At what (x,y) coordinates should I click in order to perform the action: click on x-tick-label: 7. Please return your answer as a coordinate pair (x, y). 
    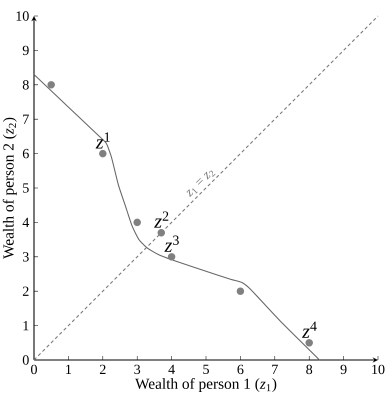
    Looking at the image, I should click on (275, 369).